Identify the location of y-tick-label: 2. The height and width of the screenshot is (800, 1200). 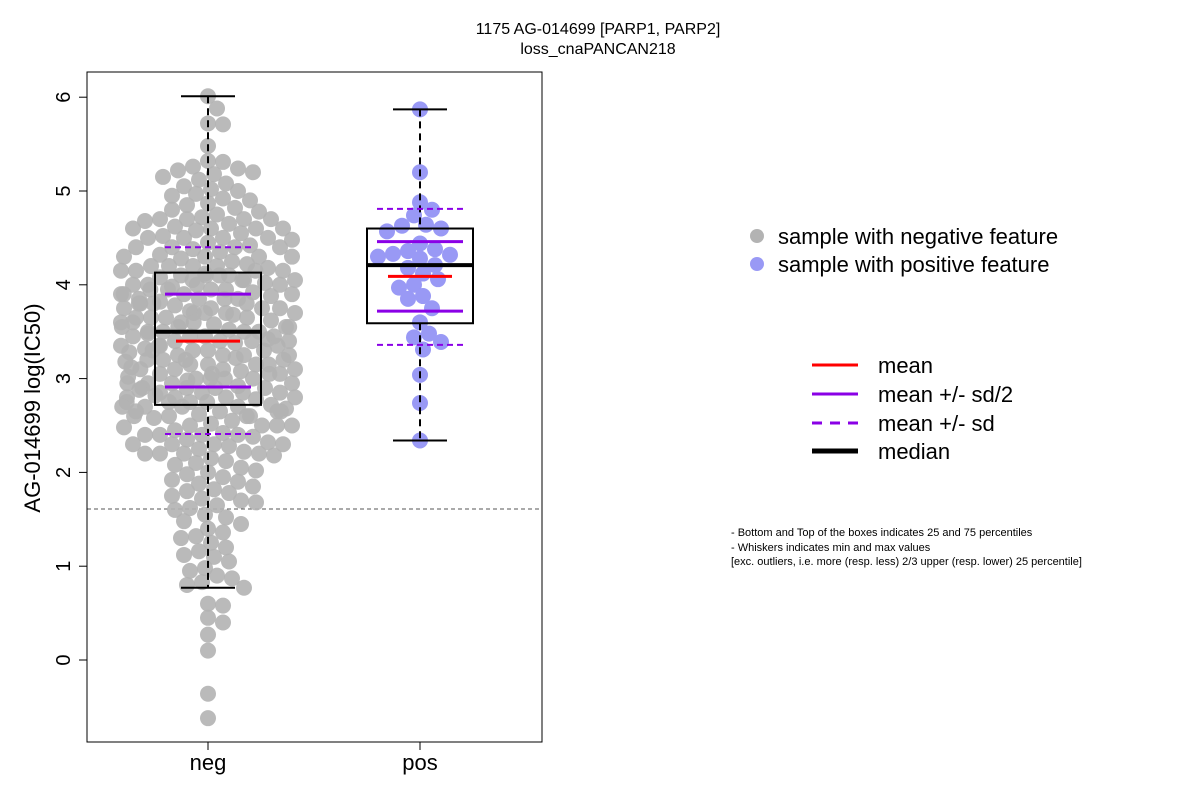
(64, 472).